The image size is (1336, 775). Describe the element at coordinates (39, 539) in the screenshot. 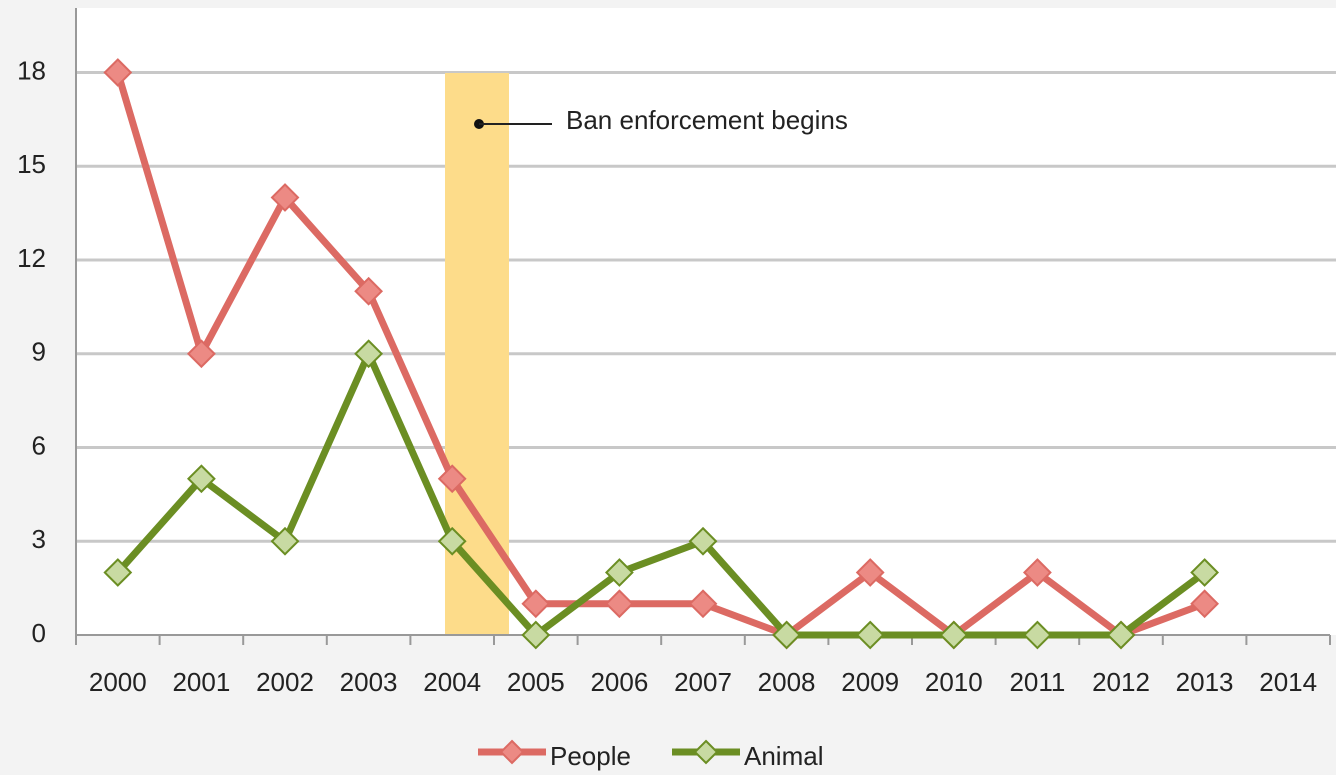

I see `y-tick-label: 3` at that location.